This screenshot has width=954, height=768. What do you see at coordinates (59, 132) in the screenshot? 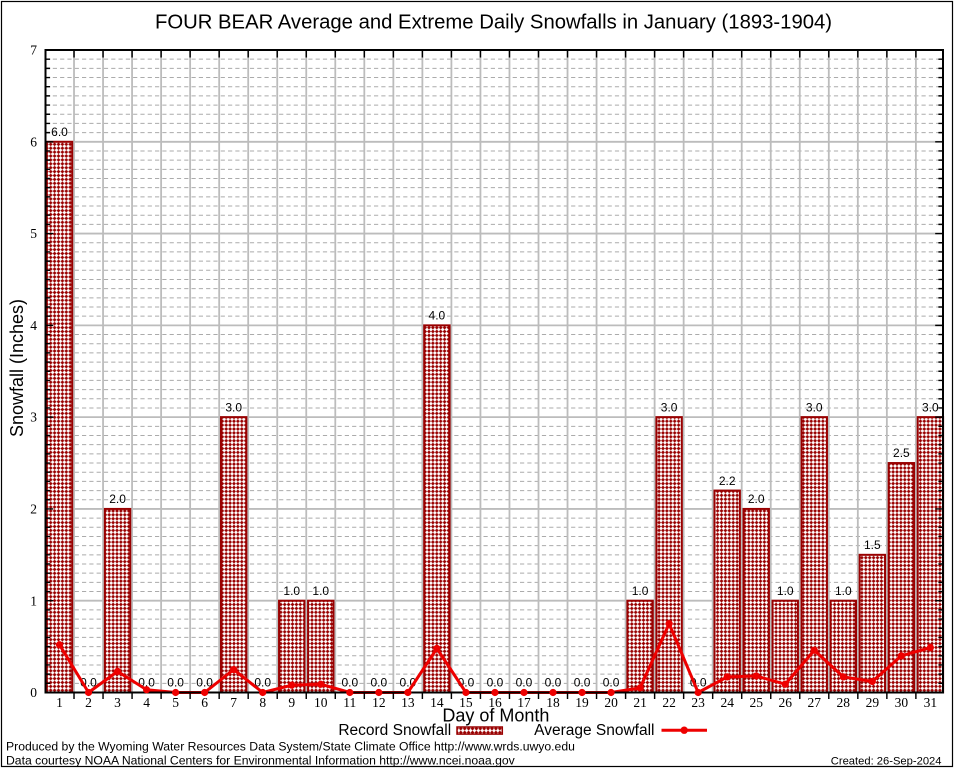
I see `svg-text: 6.0` at bounding box center [59, 132].